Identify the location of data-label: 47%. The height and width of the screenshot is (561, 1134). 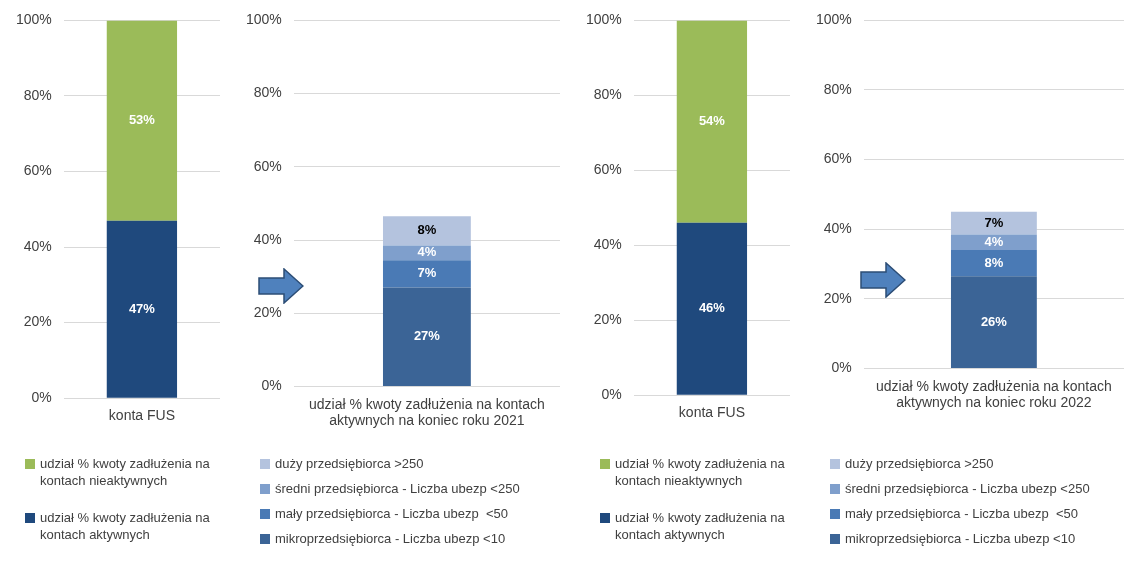
(142, 308).